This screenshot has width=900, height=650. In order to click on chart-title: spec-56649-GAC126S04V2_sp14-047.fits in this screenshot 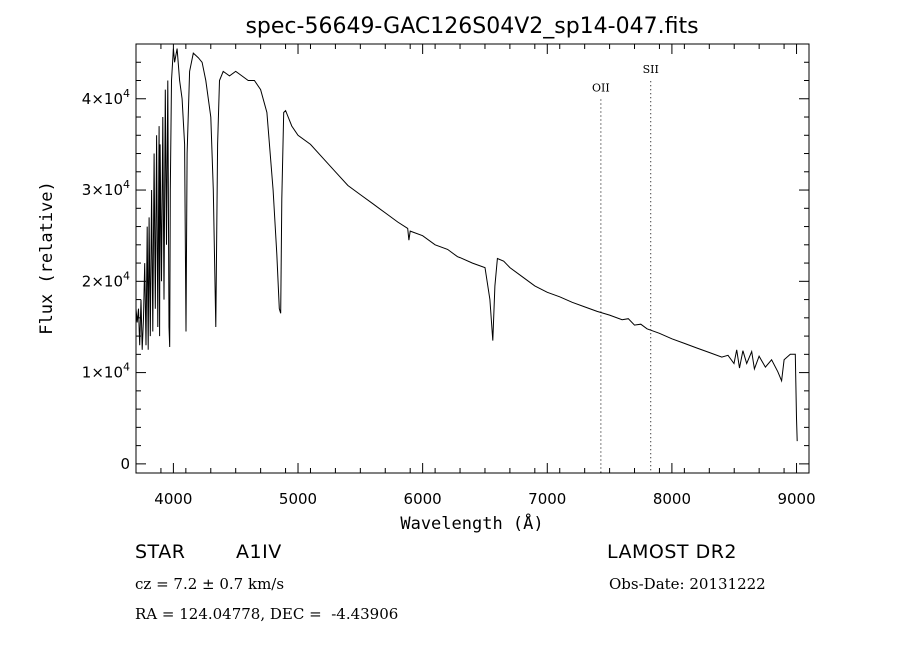, I will do `click(471, 26)`.